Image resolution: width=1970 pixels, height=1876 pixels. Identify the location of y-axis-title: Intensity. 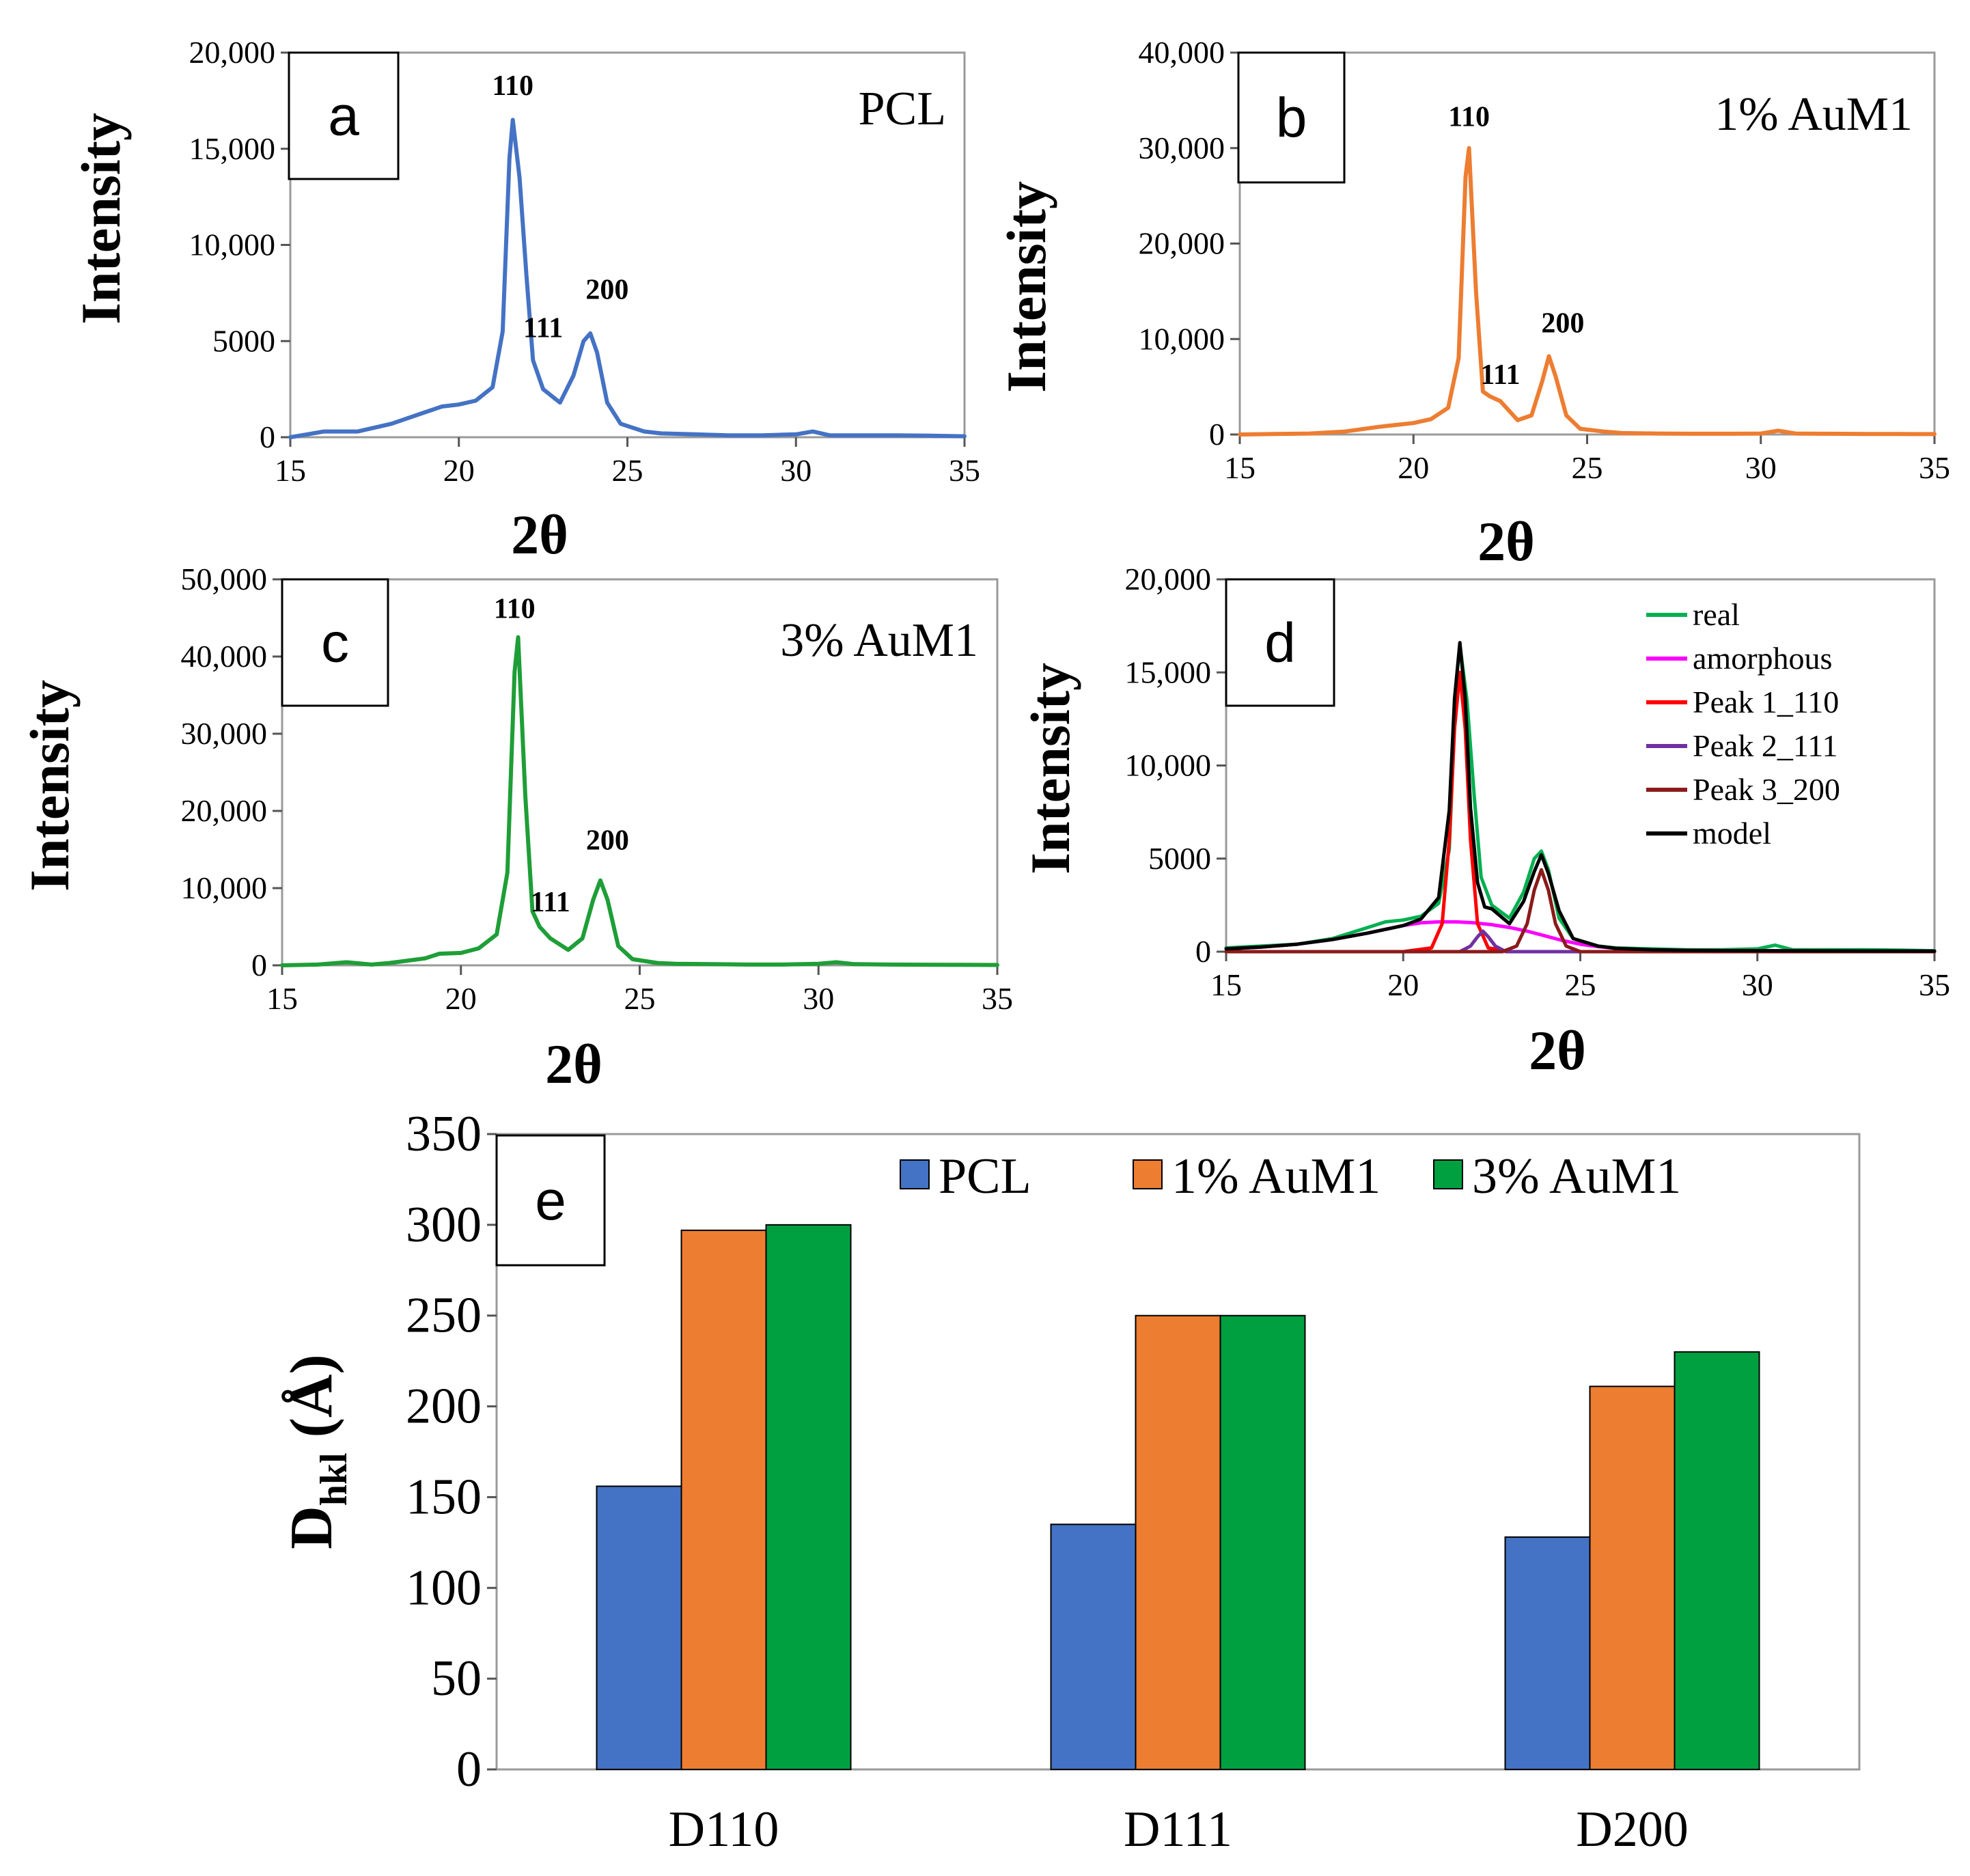
(50, 786).